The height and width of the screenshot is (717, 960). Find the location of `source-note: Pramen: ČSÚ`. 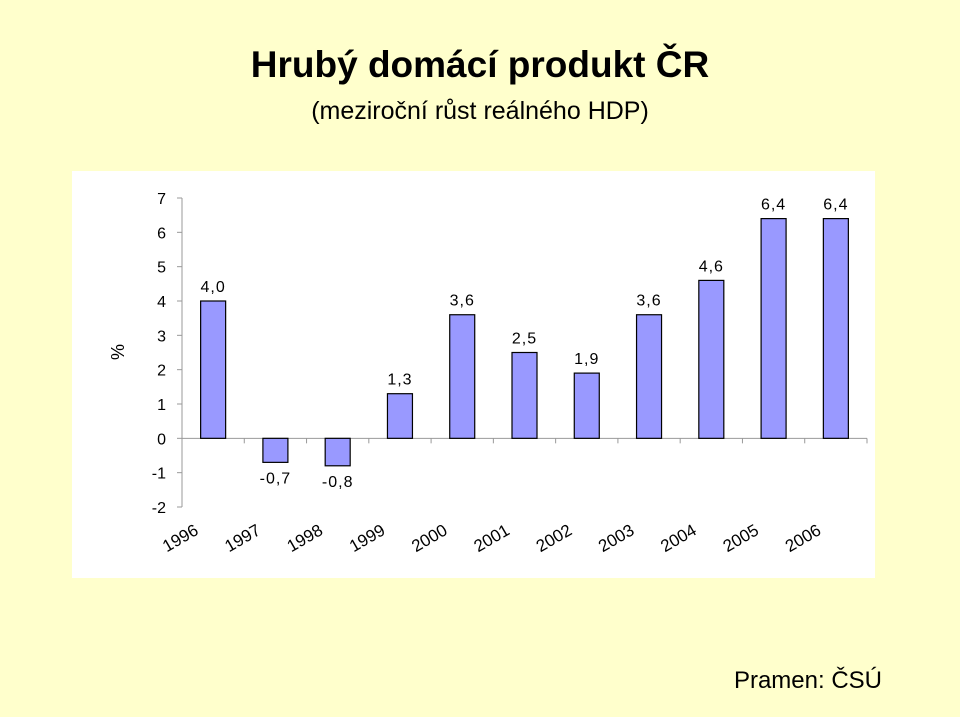

source-note: Pramen: ČSÚ is located at coordinates (807, 680).